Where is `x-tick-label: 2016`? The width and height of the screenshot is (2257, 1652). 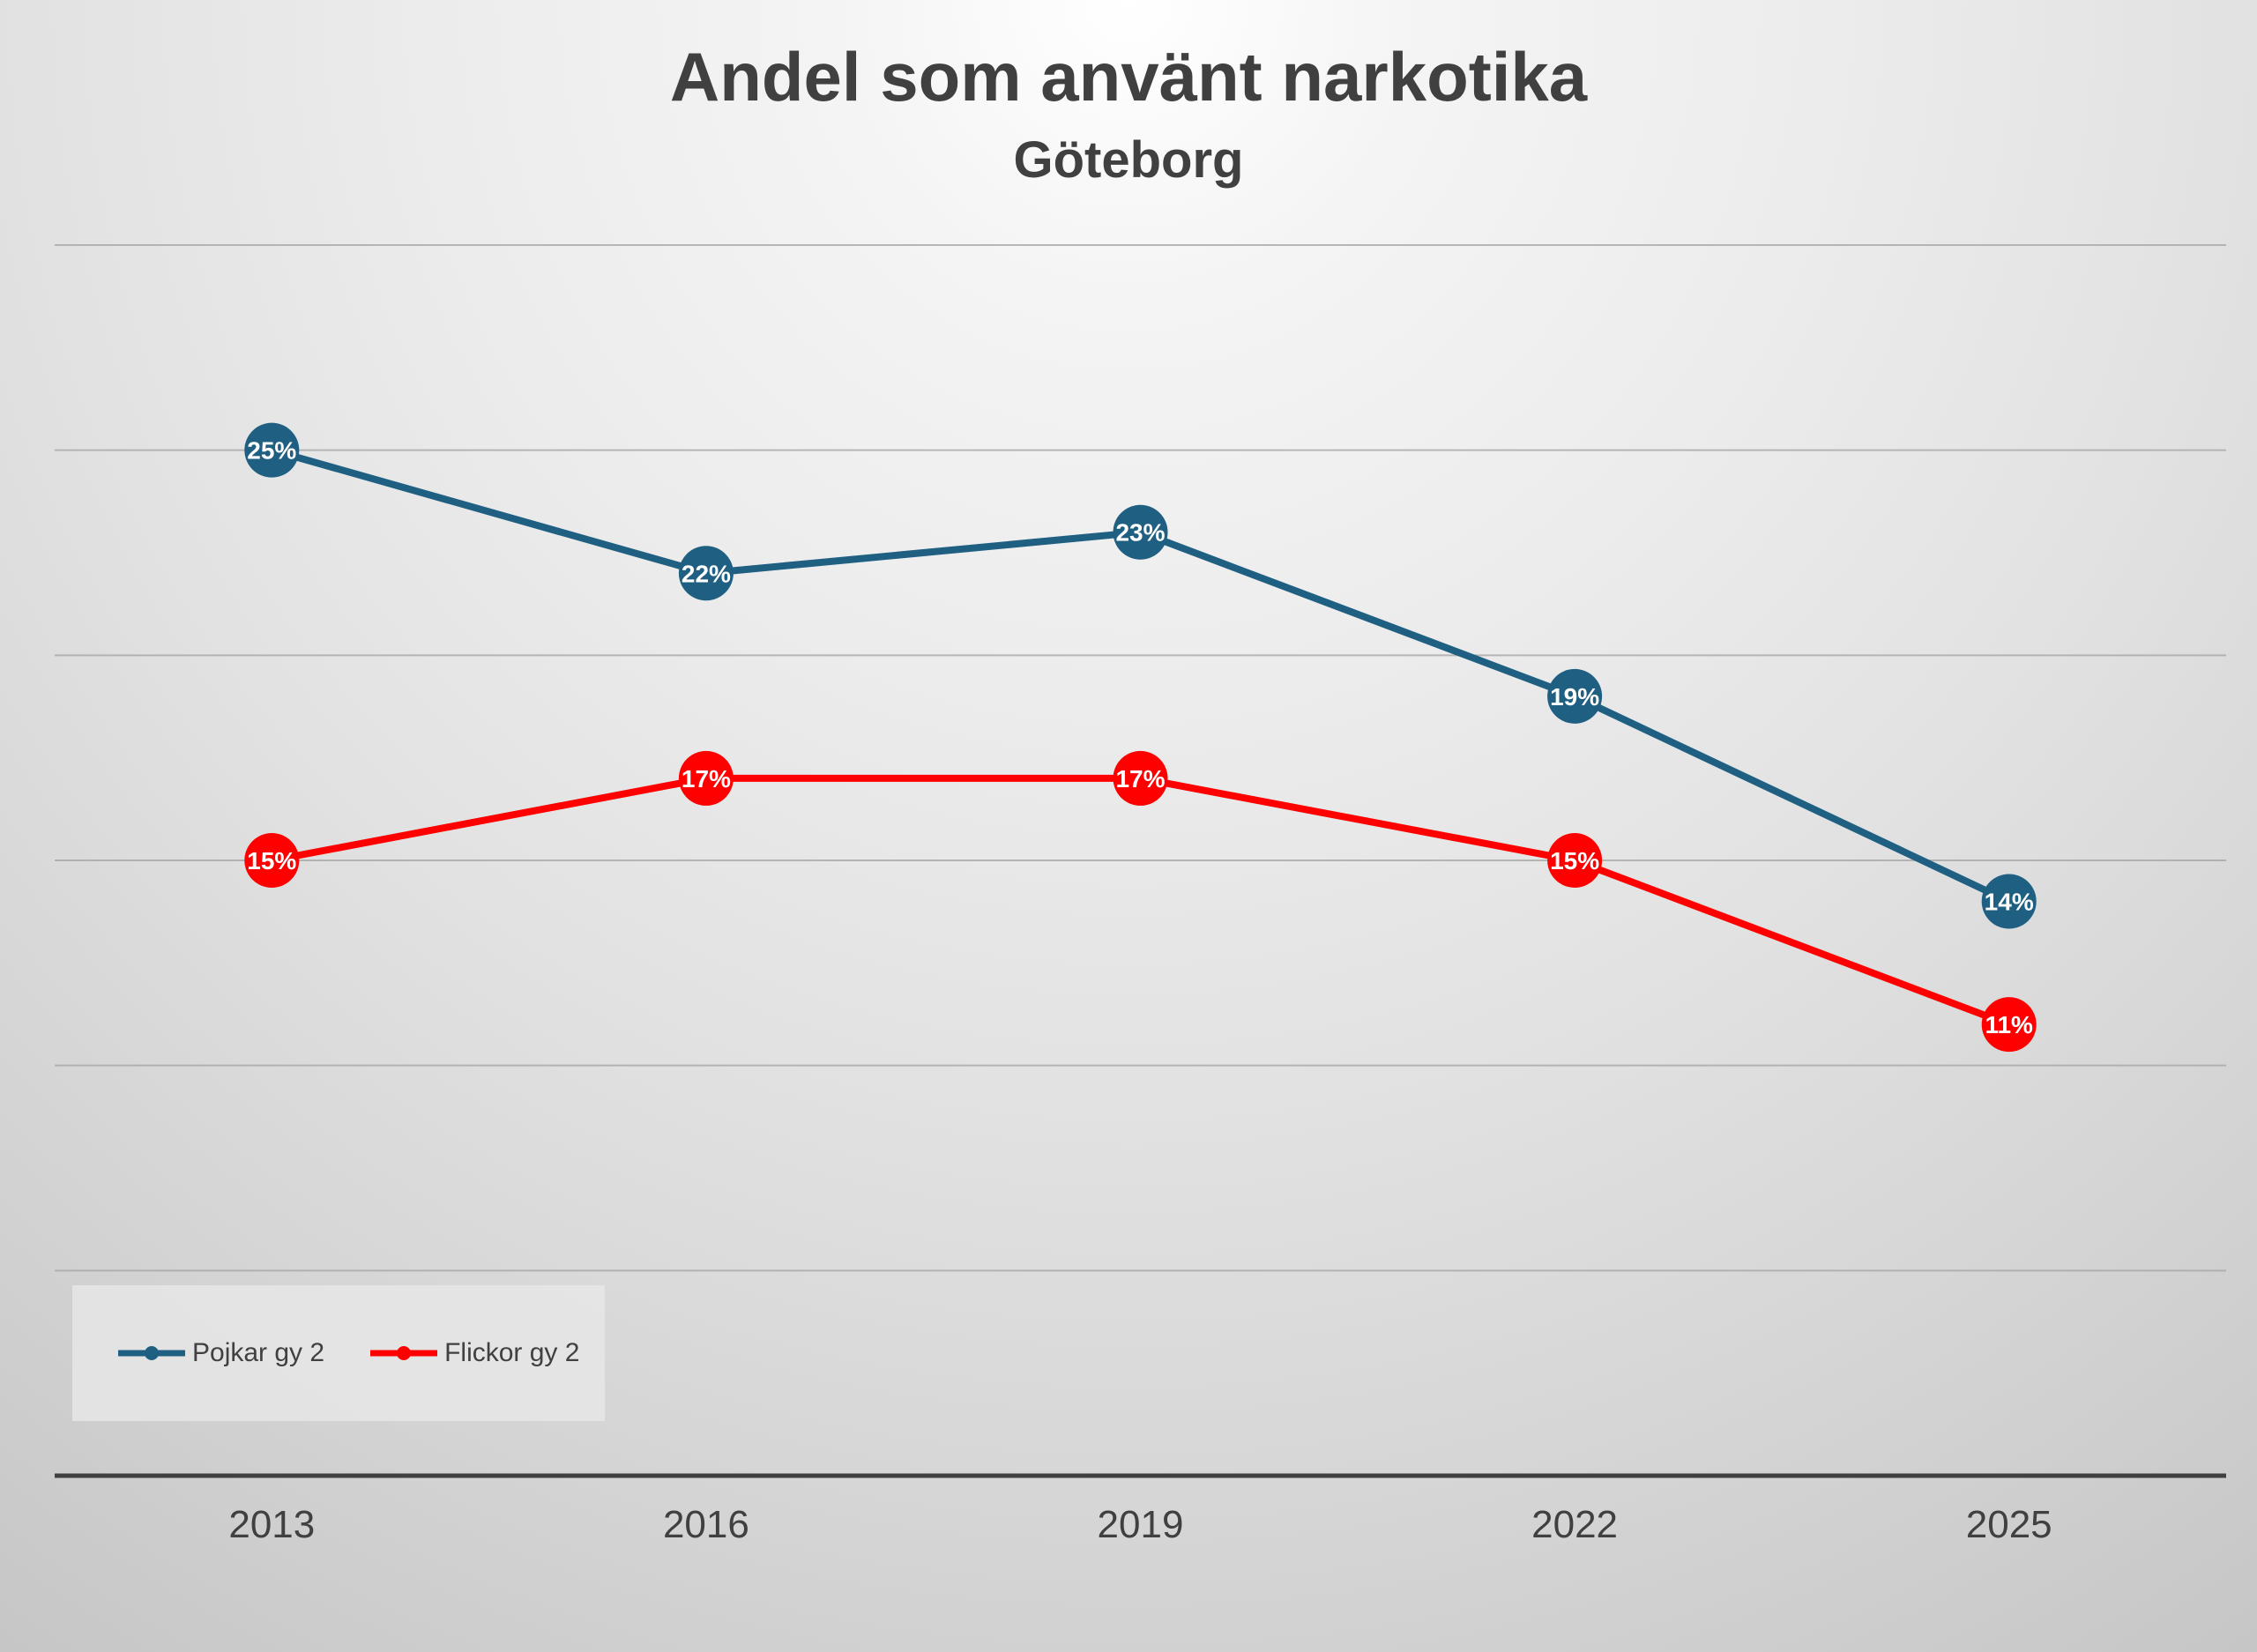 x-tick-label: 2016 is located at coordinates (706, 1524).